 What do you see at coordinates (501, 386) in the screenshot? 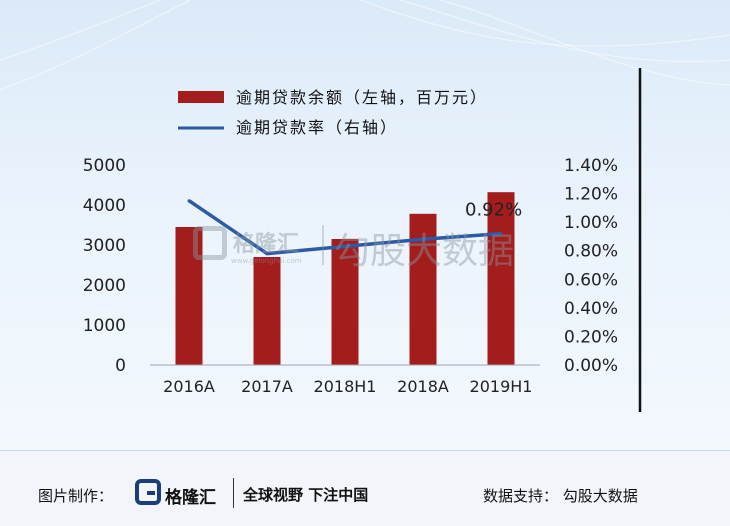
I see `x-tick-label: 2019H1` at bounding box center [501, 386].